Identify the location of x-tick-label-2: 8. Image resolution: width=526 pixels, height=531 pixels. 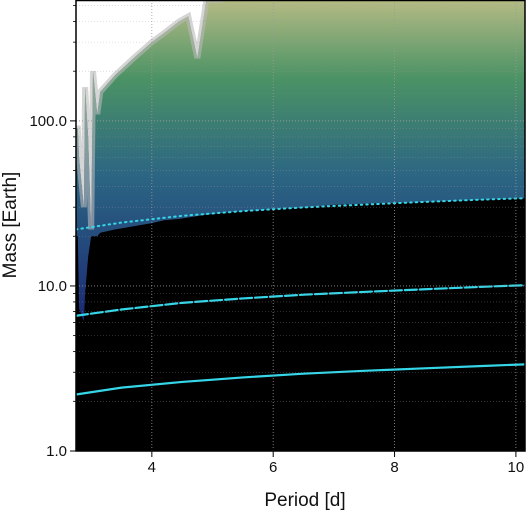
(394, 467).